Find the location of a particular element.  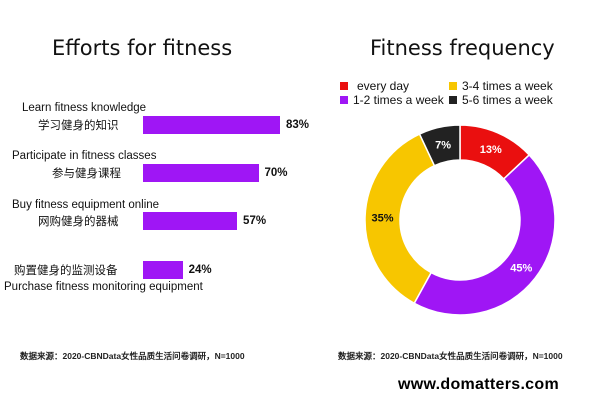

bar-label-en-3: Purchase fitness monitoring equipment is located at coordinates (103, 287).